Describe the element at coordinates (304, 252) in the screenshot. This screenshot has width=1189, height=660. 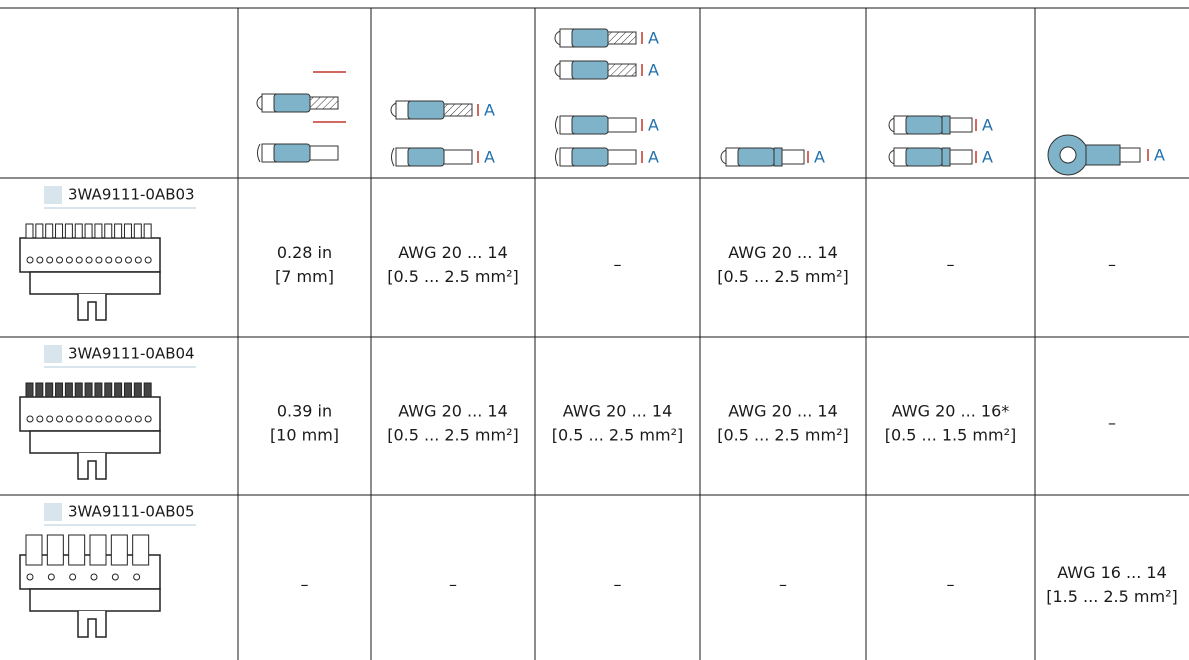
I see `cell-text: 0.28 in` at that location.